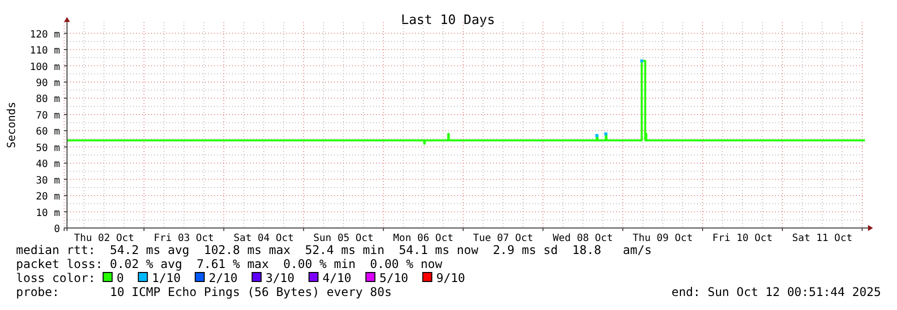  Describe the element at coordinates (264, 238) in the screenshot. I see `x-tick-label: Sat 04 Oct` at that location.